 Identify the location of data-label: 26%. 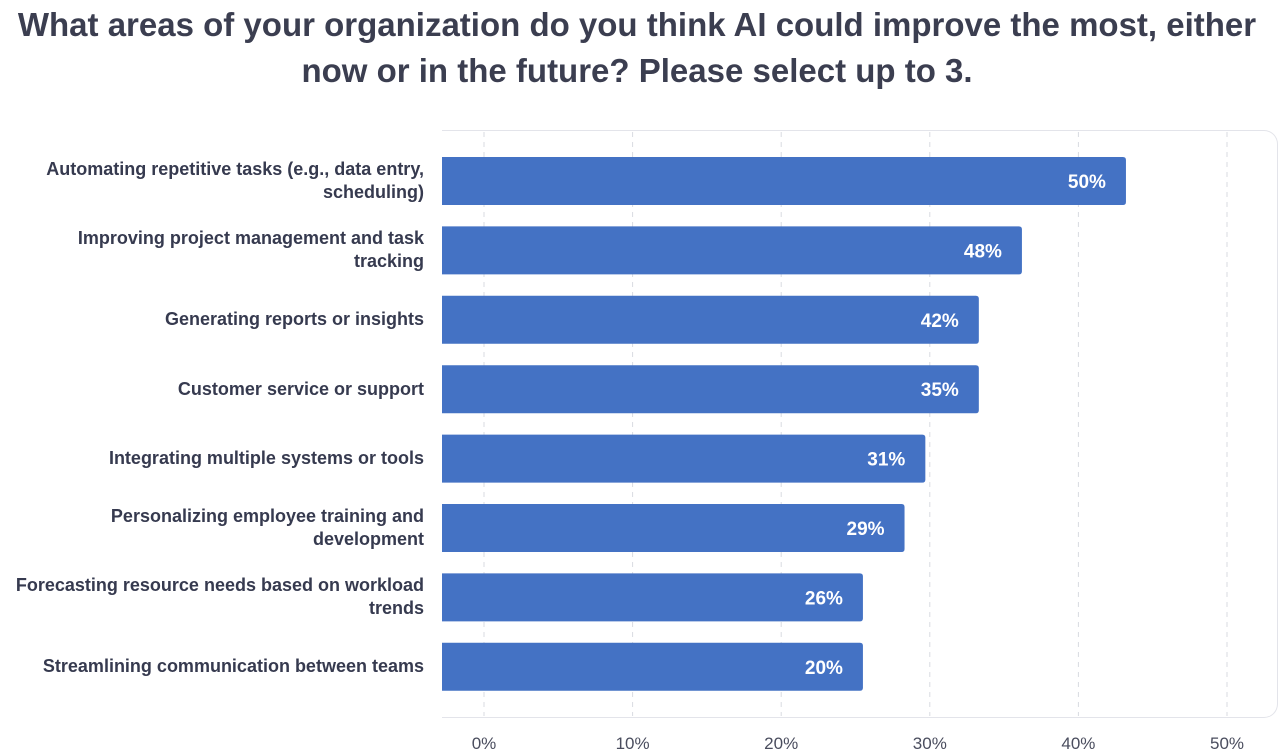
(824, 598).